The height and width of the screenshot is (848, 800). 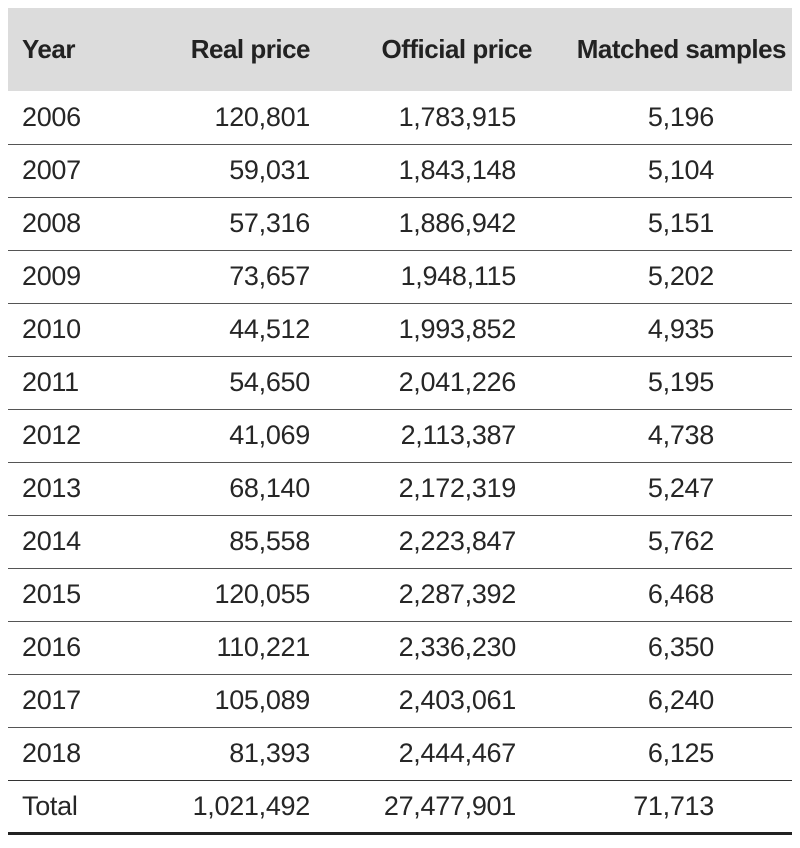 What do you see at coordinates (681, 49) in the screenshot?
I see `header-matched-samples: Matched samples` at bounding box center [681, 49].